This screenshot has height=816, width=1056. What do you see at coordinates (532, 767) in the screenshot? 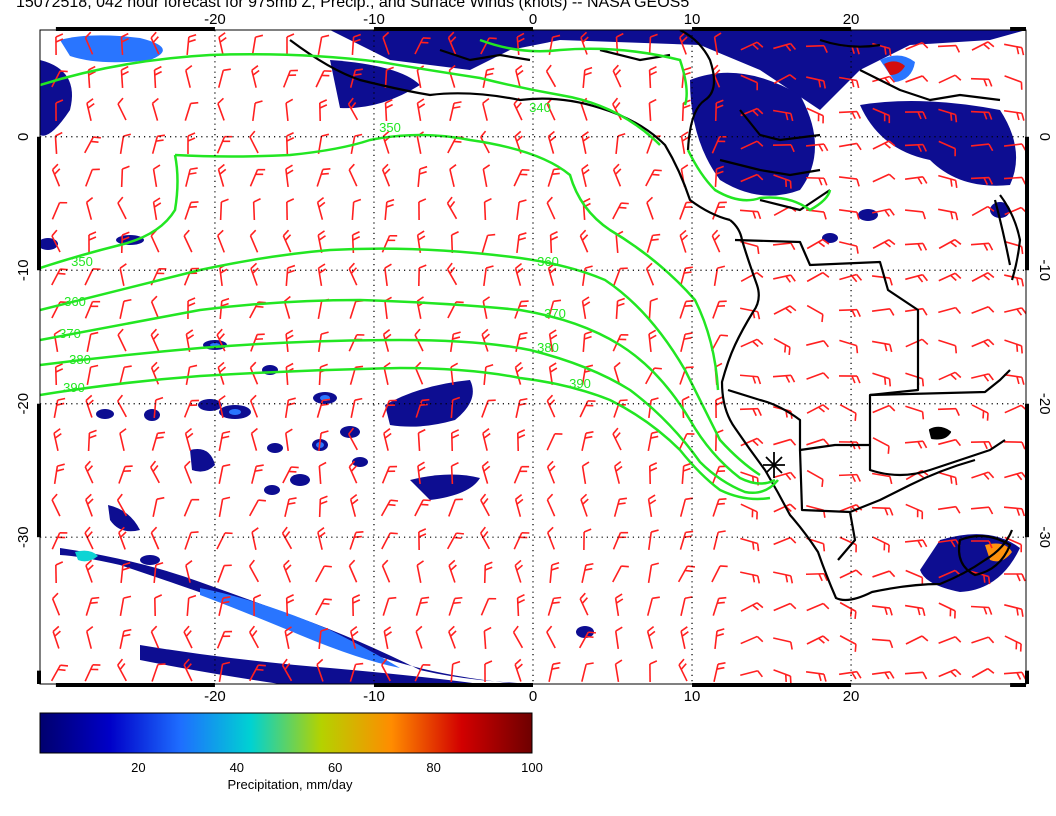
I see `colorbar-tick-label: 100` at bounding box center [532, 767].